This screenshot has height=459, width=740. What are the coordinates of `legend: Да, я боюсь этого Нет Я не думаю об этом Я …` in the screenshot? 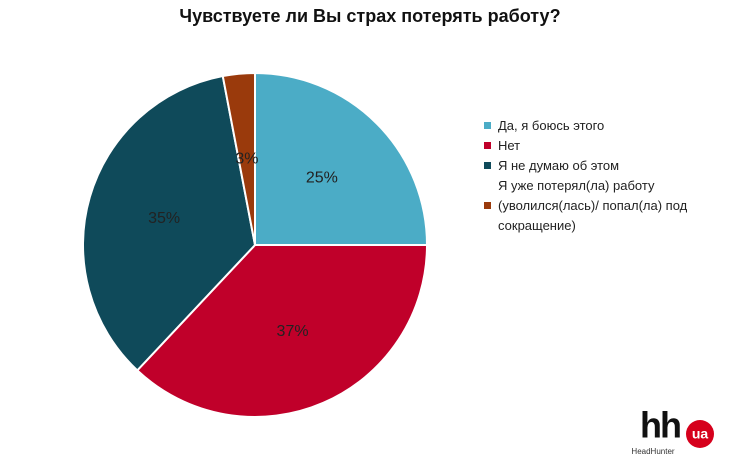 It's located at (591, 176).